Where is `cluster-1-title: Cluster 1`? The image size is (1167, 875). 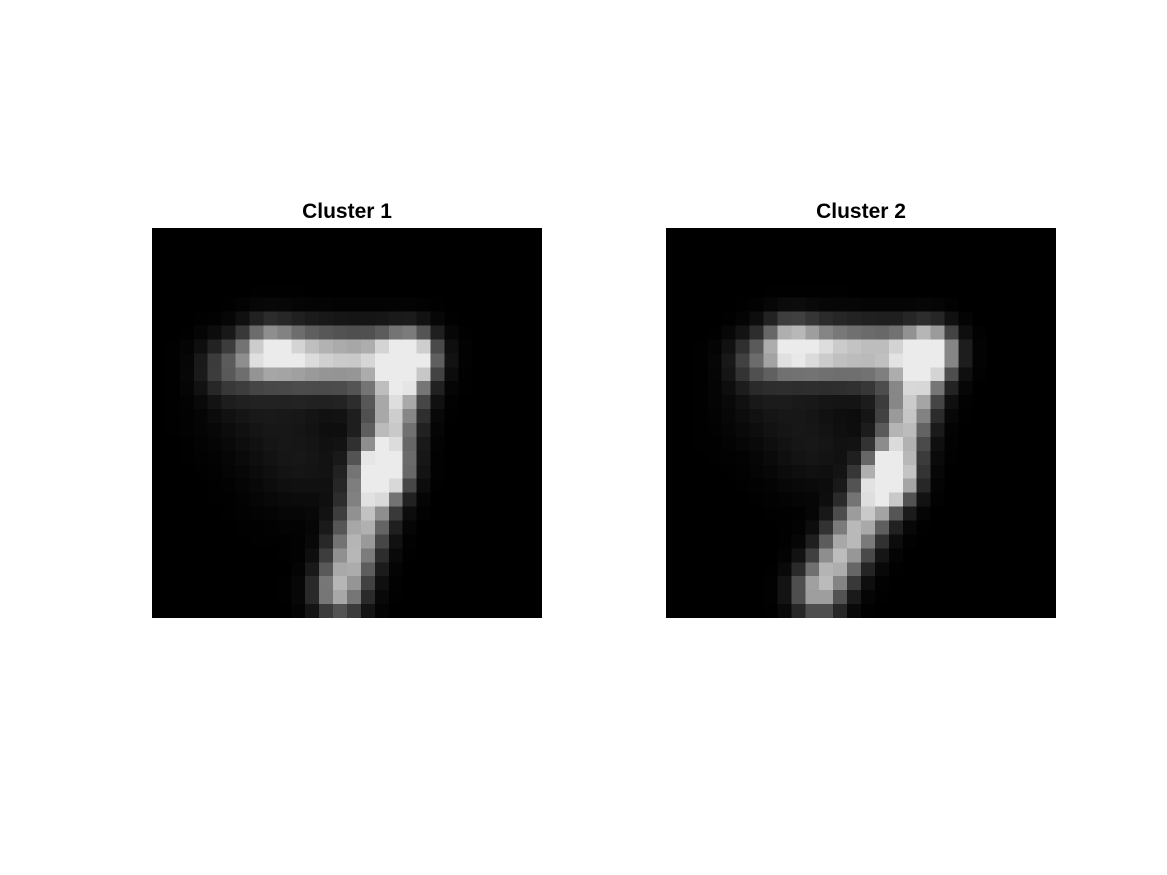 cluster-1-title: Cluster 1 is located at coordinates (347, 211).